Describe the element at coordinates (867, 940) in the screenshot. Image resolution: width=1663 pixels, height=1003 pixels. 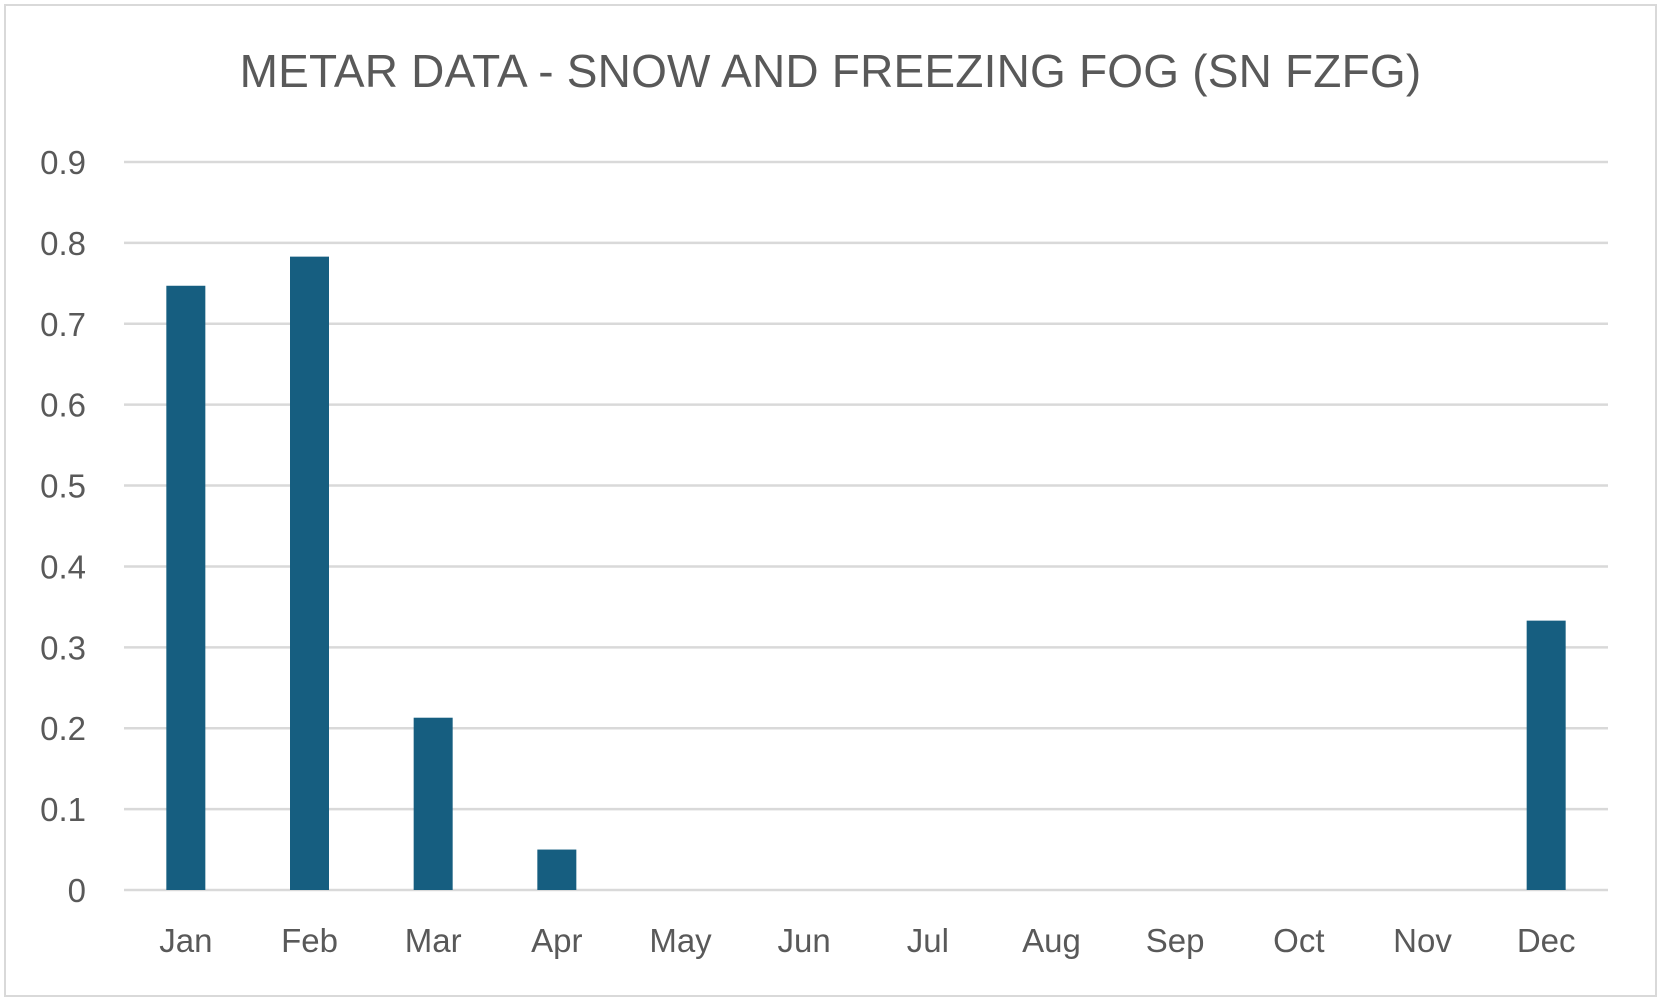
I see `x-axis-ticks: Jan Feb Mar Apr May Jun Jul Aug Sep Oct Nov Dec` at that location.